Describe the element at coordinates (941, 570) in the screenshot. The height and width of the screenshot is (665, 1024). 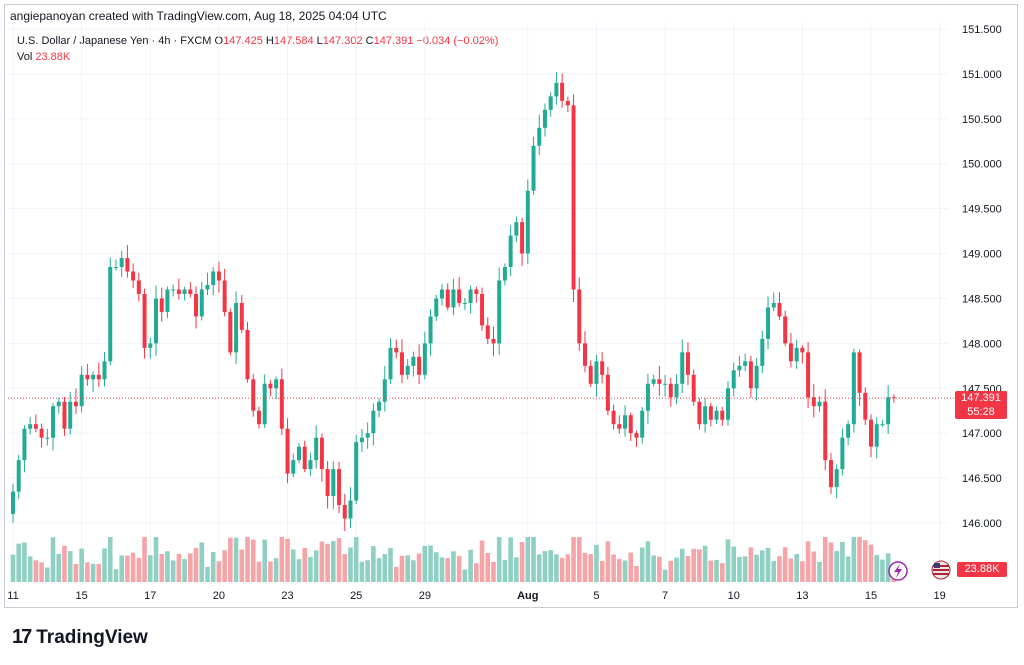
I see `us-flag-icon` at that location.